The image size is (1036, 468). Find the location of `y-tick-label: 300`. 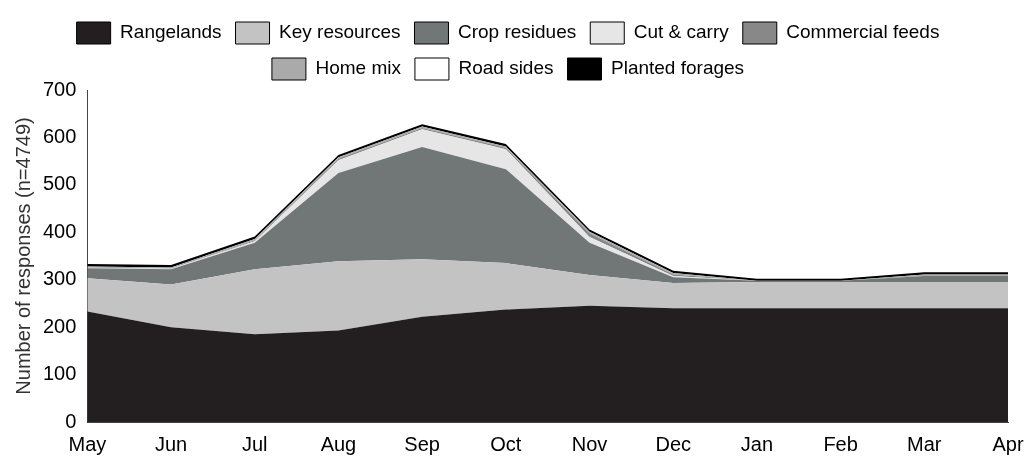

y-tick-label: 300 is located at coordinates (59, 278).